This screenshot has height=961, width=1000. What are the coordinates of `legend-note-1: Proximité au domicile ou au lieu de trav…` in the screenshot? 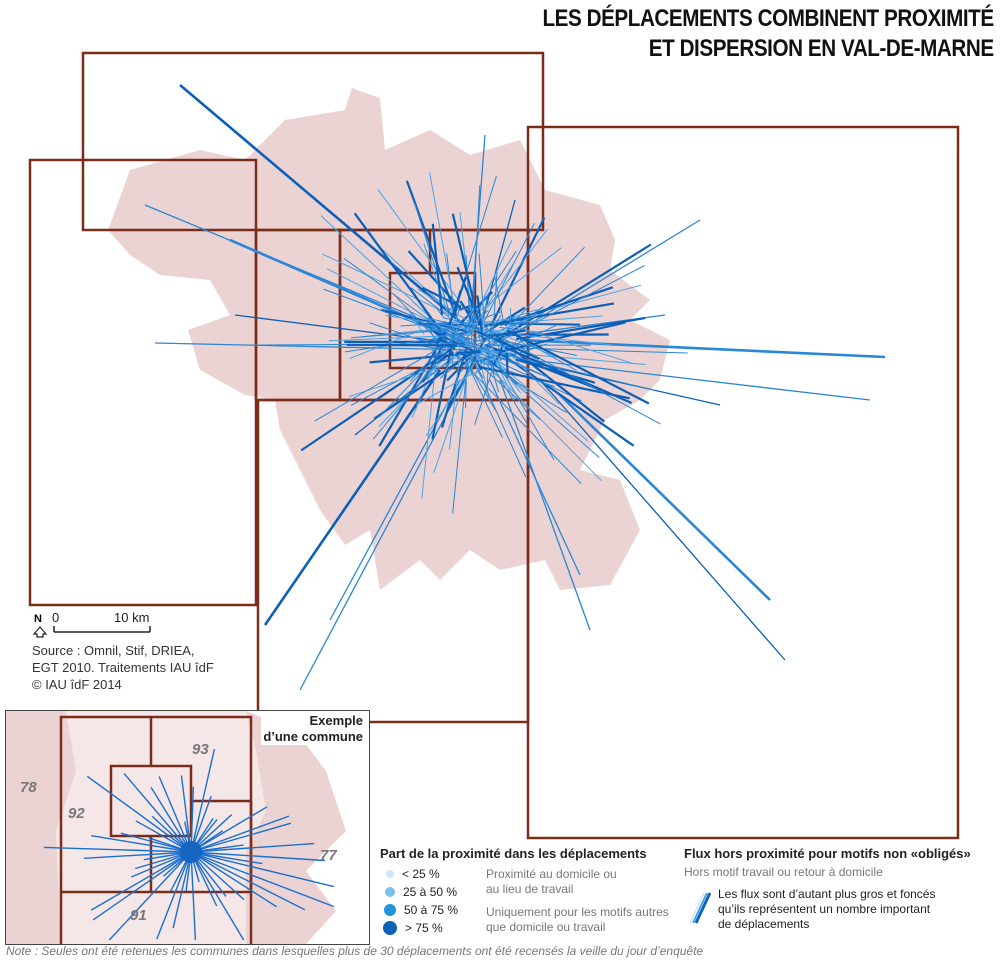 It's located at (581, 882).